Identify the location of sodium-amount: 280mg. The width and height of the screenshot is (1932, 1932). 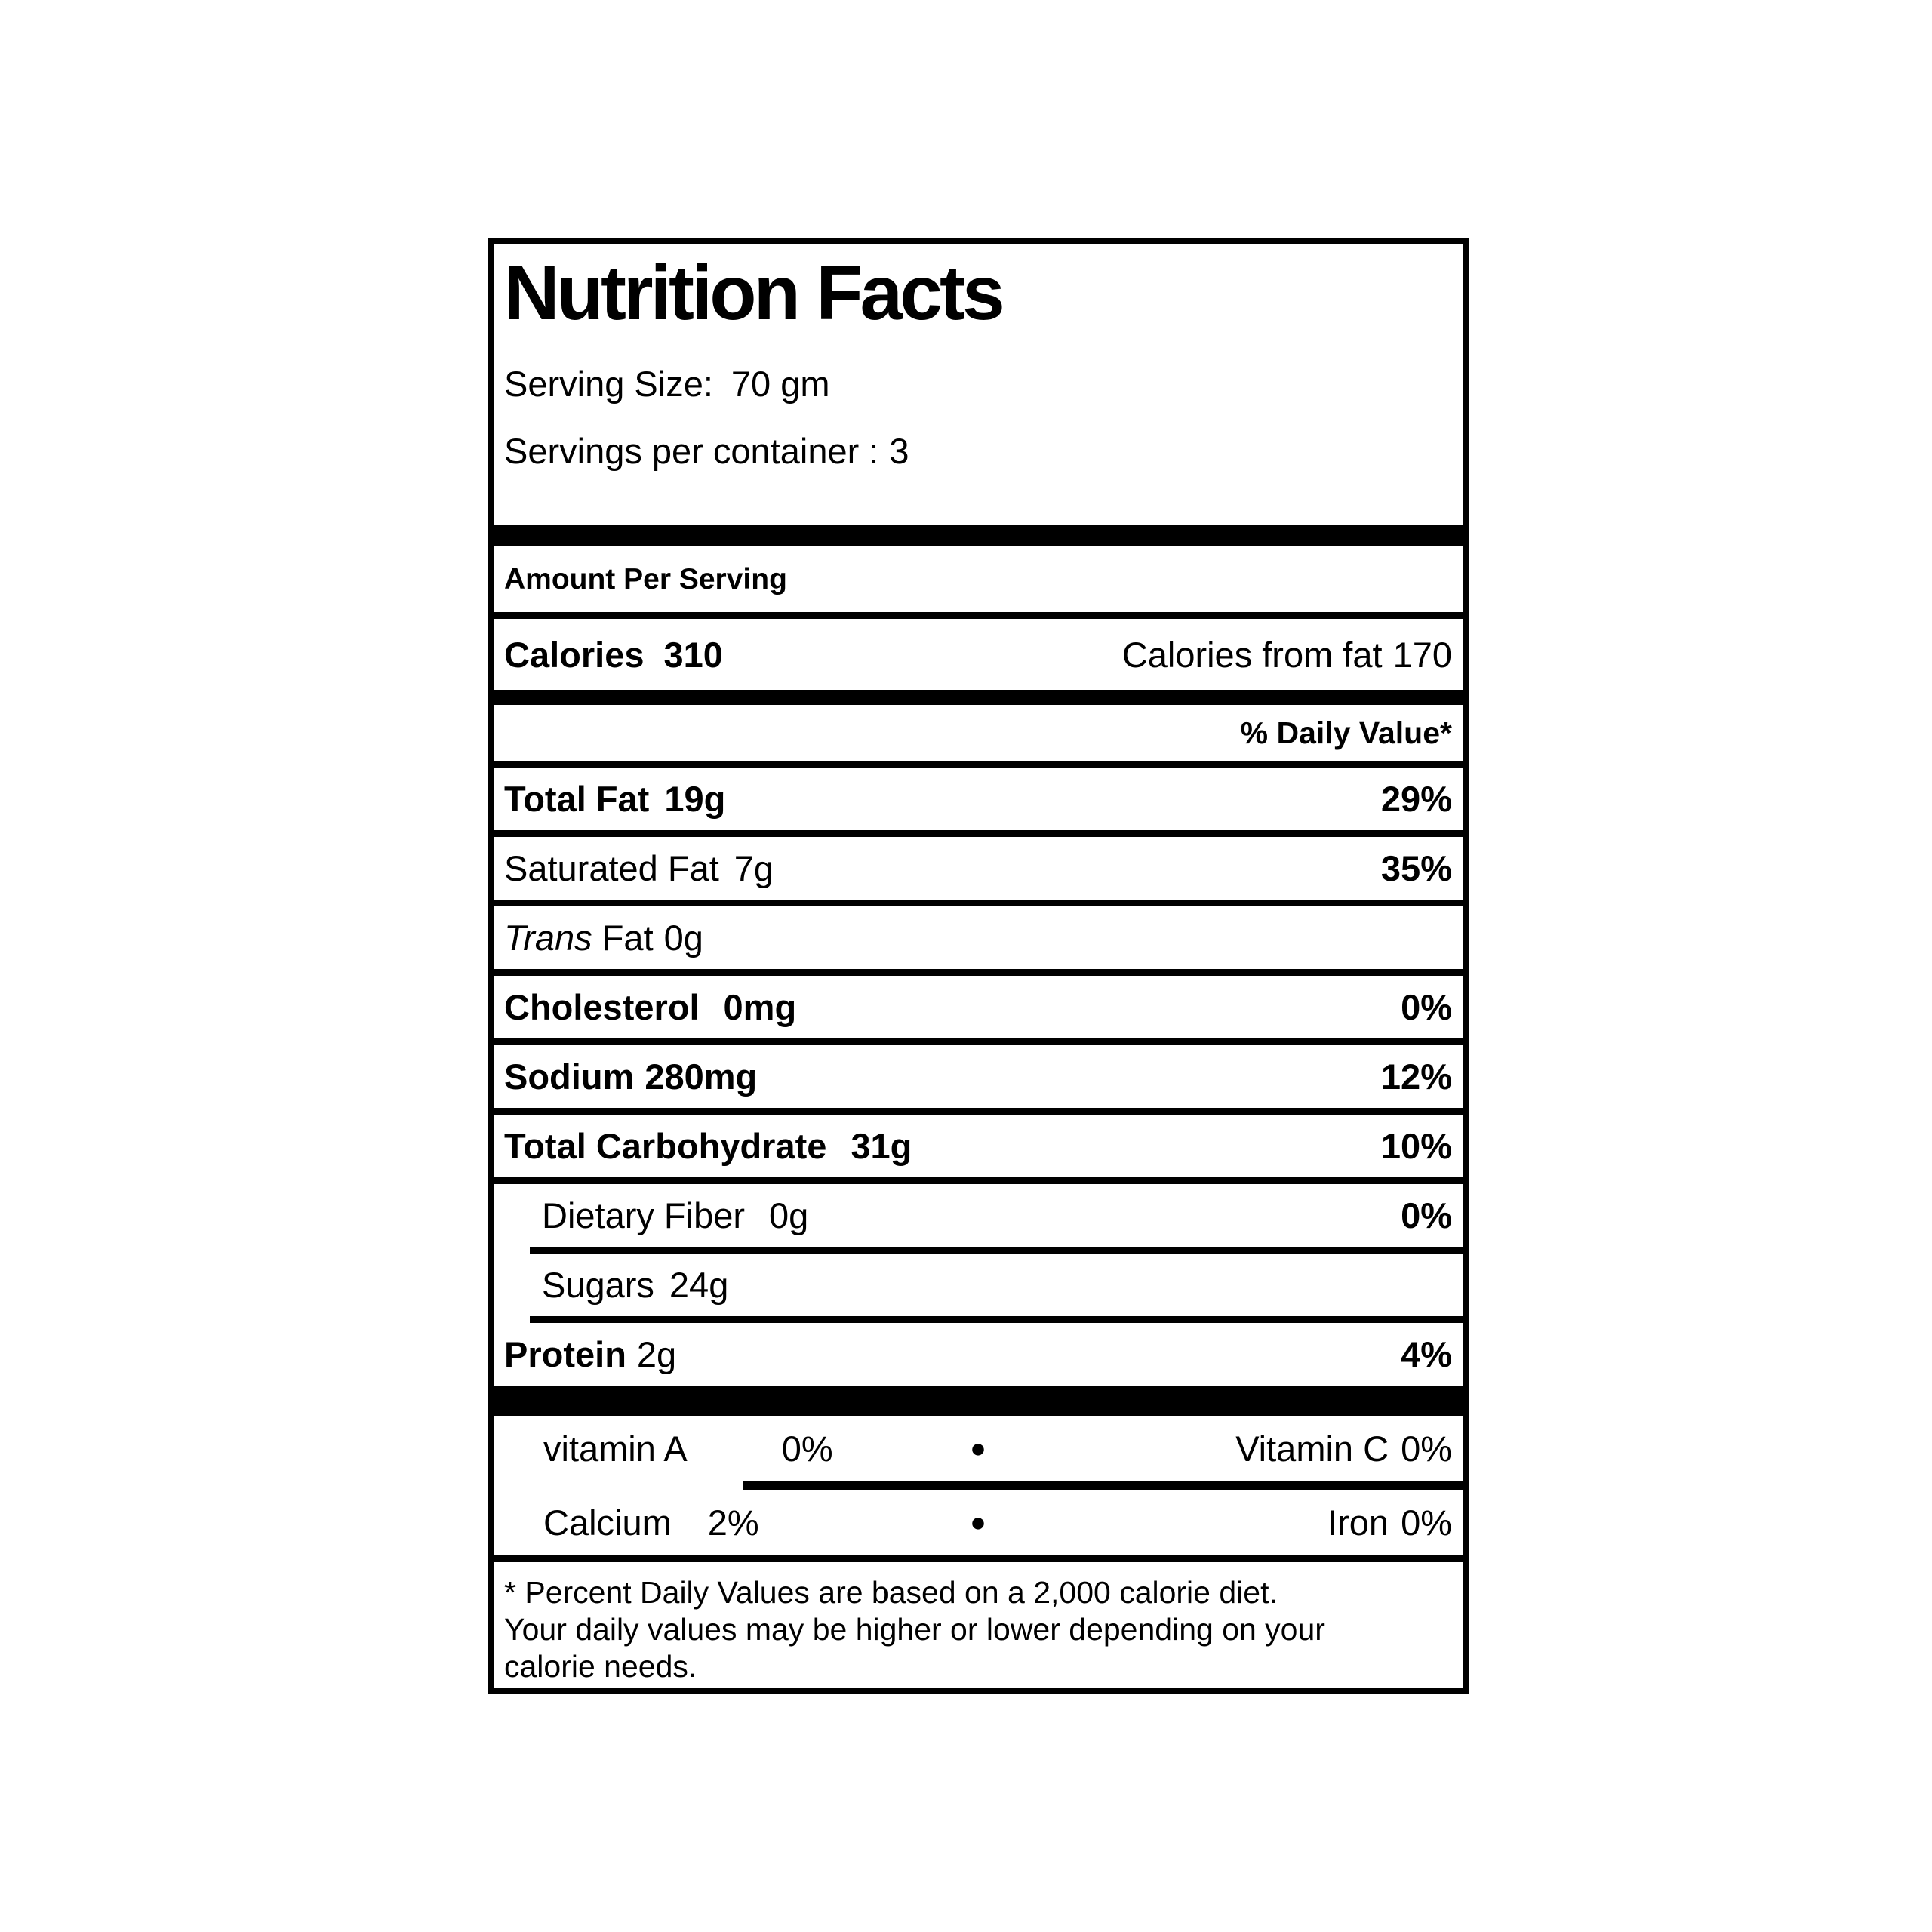
(701, 1077).